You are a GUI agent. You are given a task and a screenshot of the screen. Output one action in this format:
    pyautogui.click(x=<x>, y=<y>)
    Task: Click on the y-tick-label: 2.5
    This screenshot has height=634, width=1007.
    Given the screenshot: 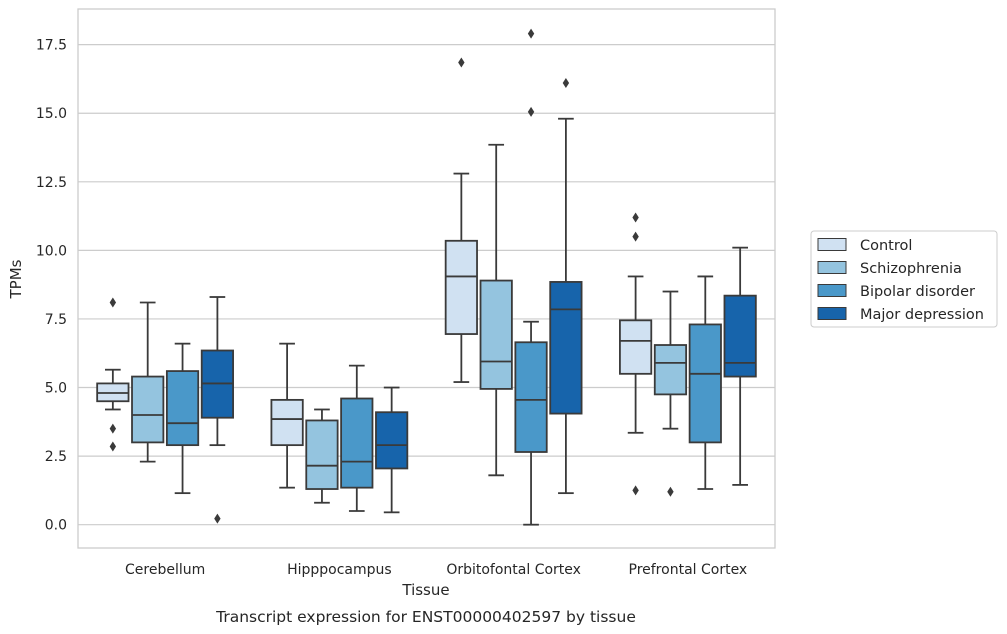 What is the action you would take?
    pyautogui.click(x=56, y=457)
    